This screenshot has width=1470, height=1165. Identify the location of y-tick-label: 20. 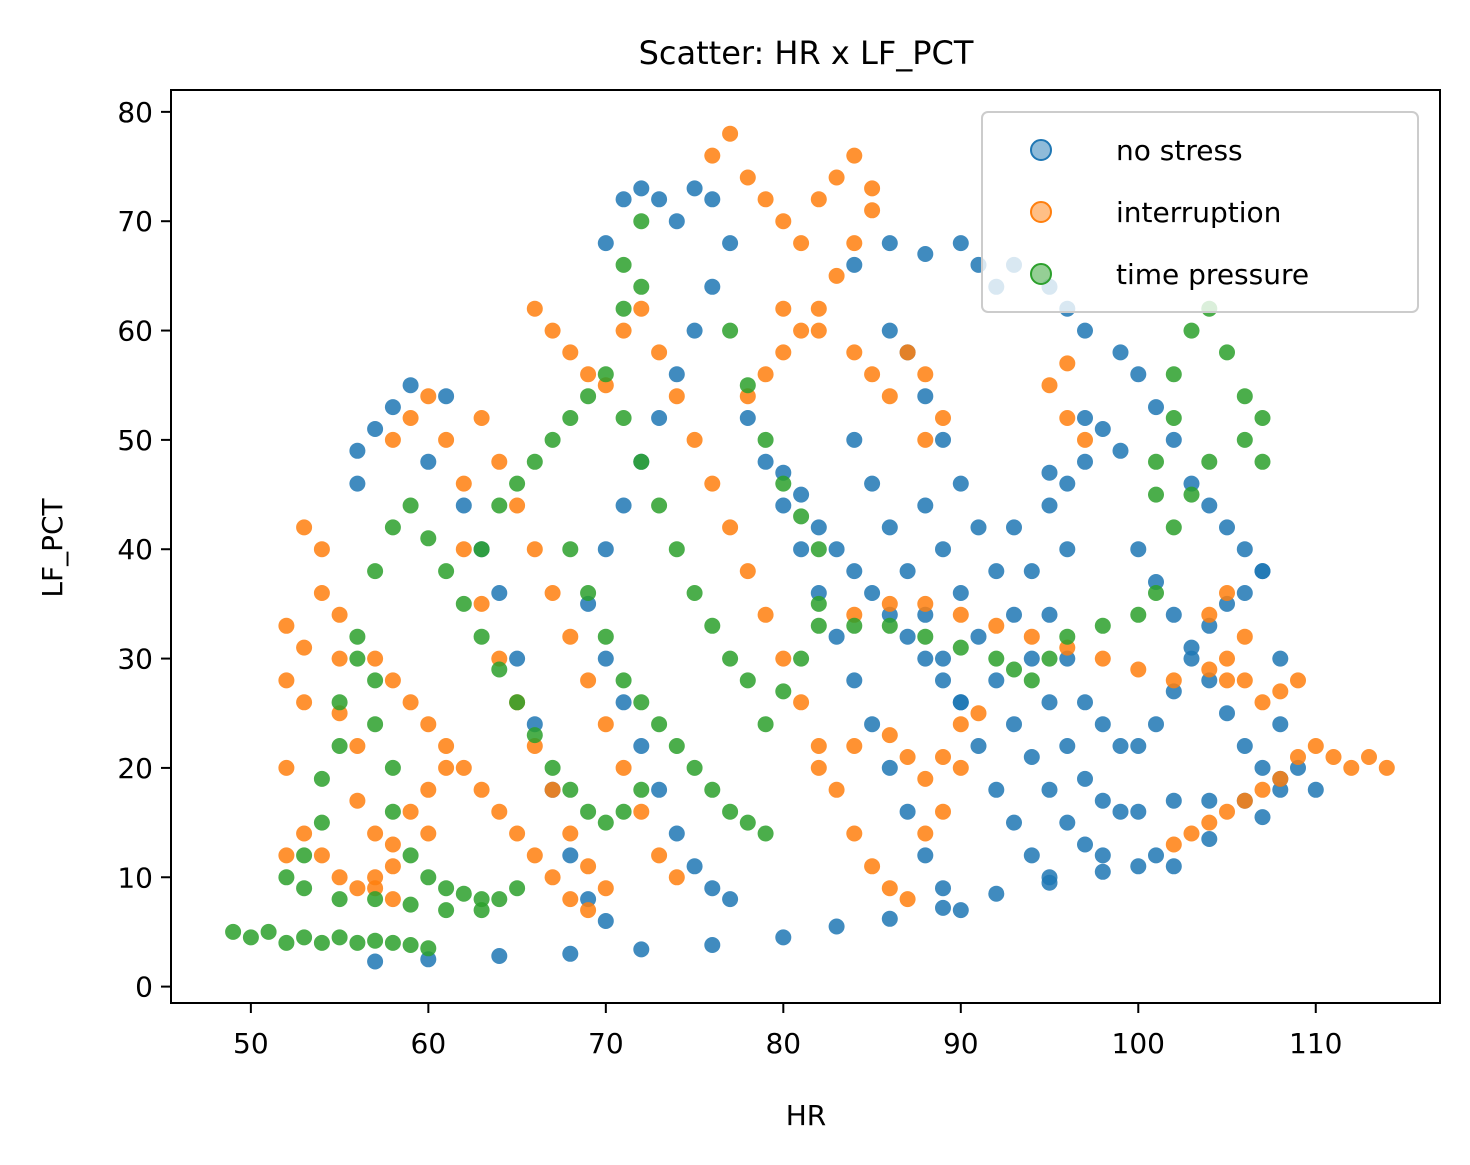
(135, 768).